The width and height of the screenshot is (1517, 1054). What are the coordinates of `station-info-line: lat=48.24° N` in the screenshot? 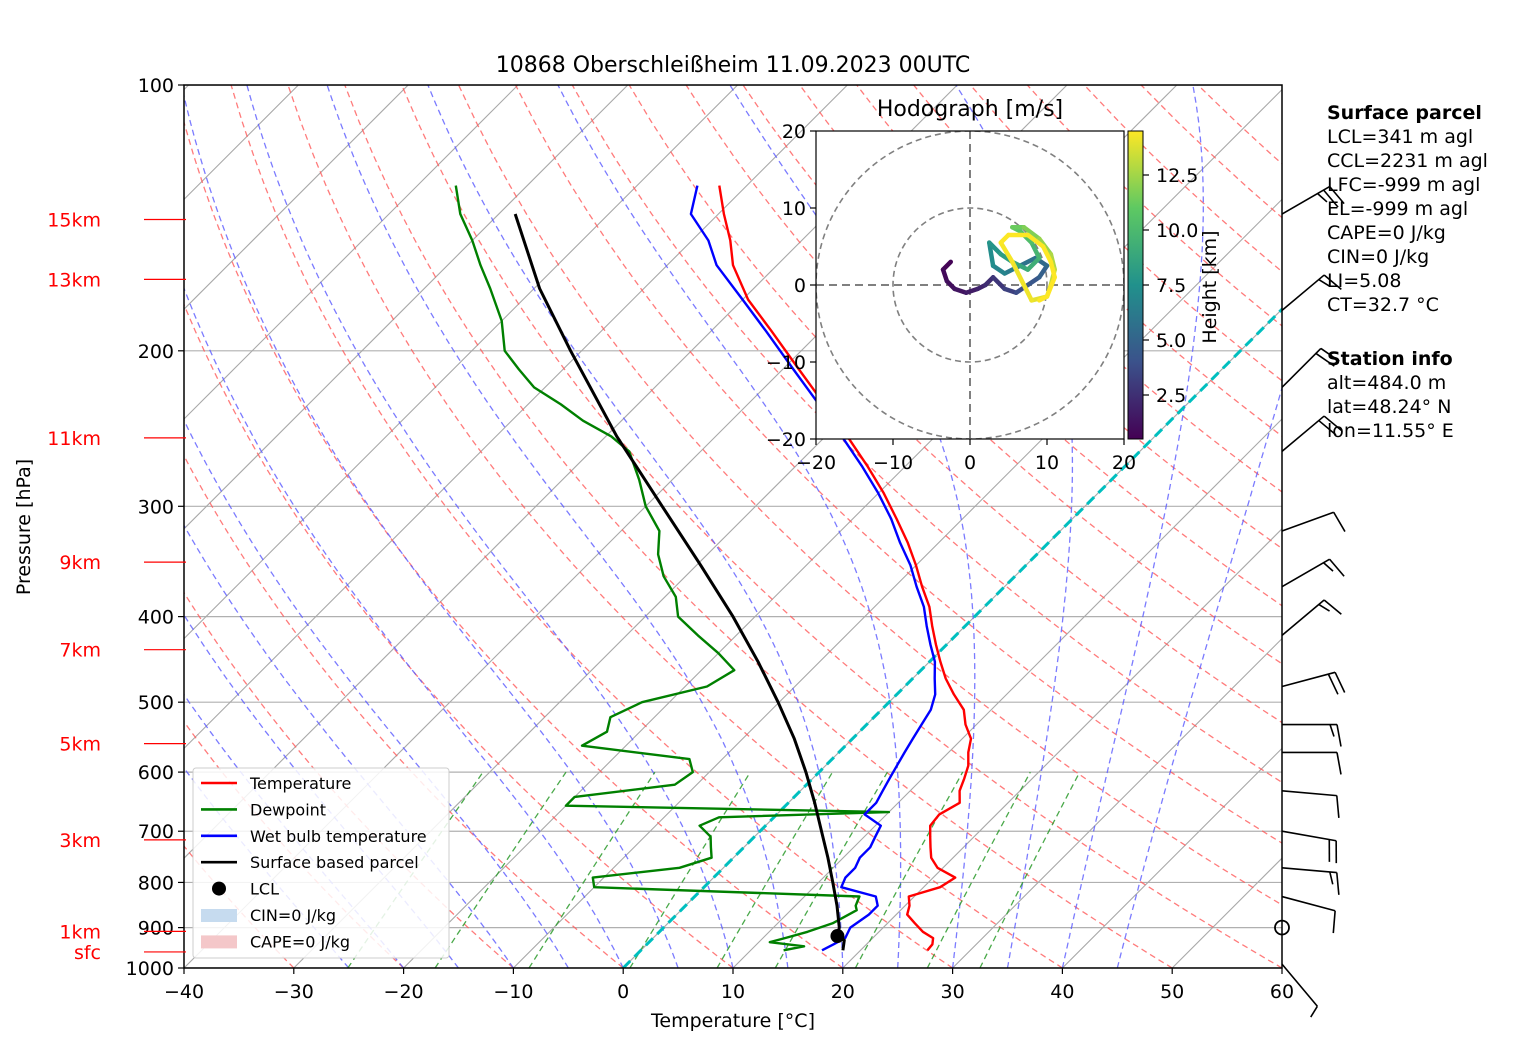 It's located at (1389, 407).